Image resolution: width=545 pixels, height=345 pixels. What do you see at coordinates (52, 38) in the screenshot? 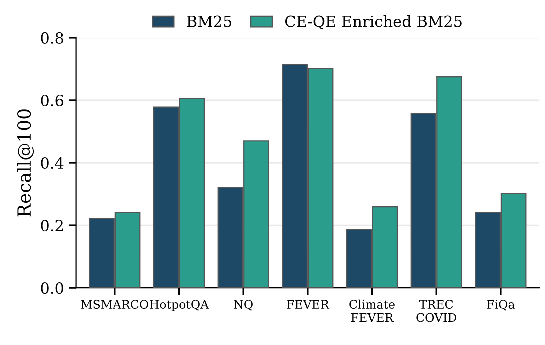
I see `y-tick-label: 0.8` at bounding box center [52, 38].